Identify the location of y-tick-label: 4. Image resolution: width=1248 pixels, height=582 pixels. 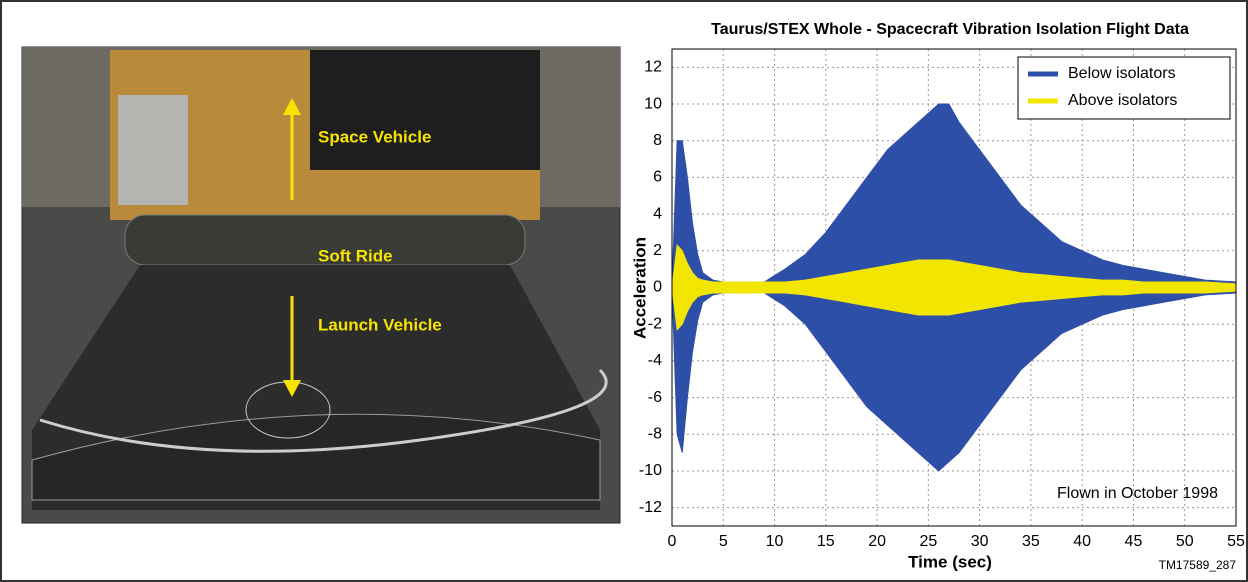
(657, 213).